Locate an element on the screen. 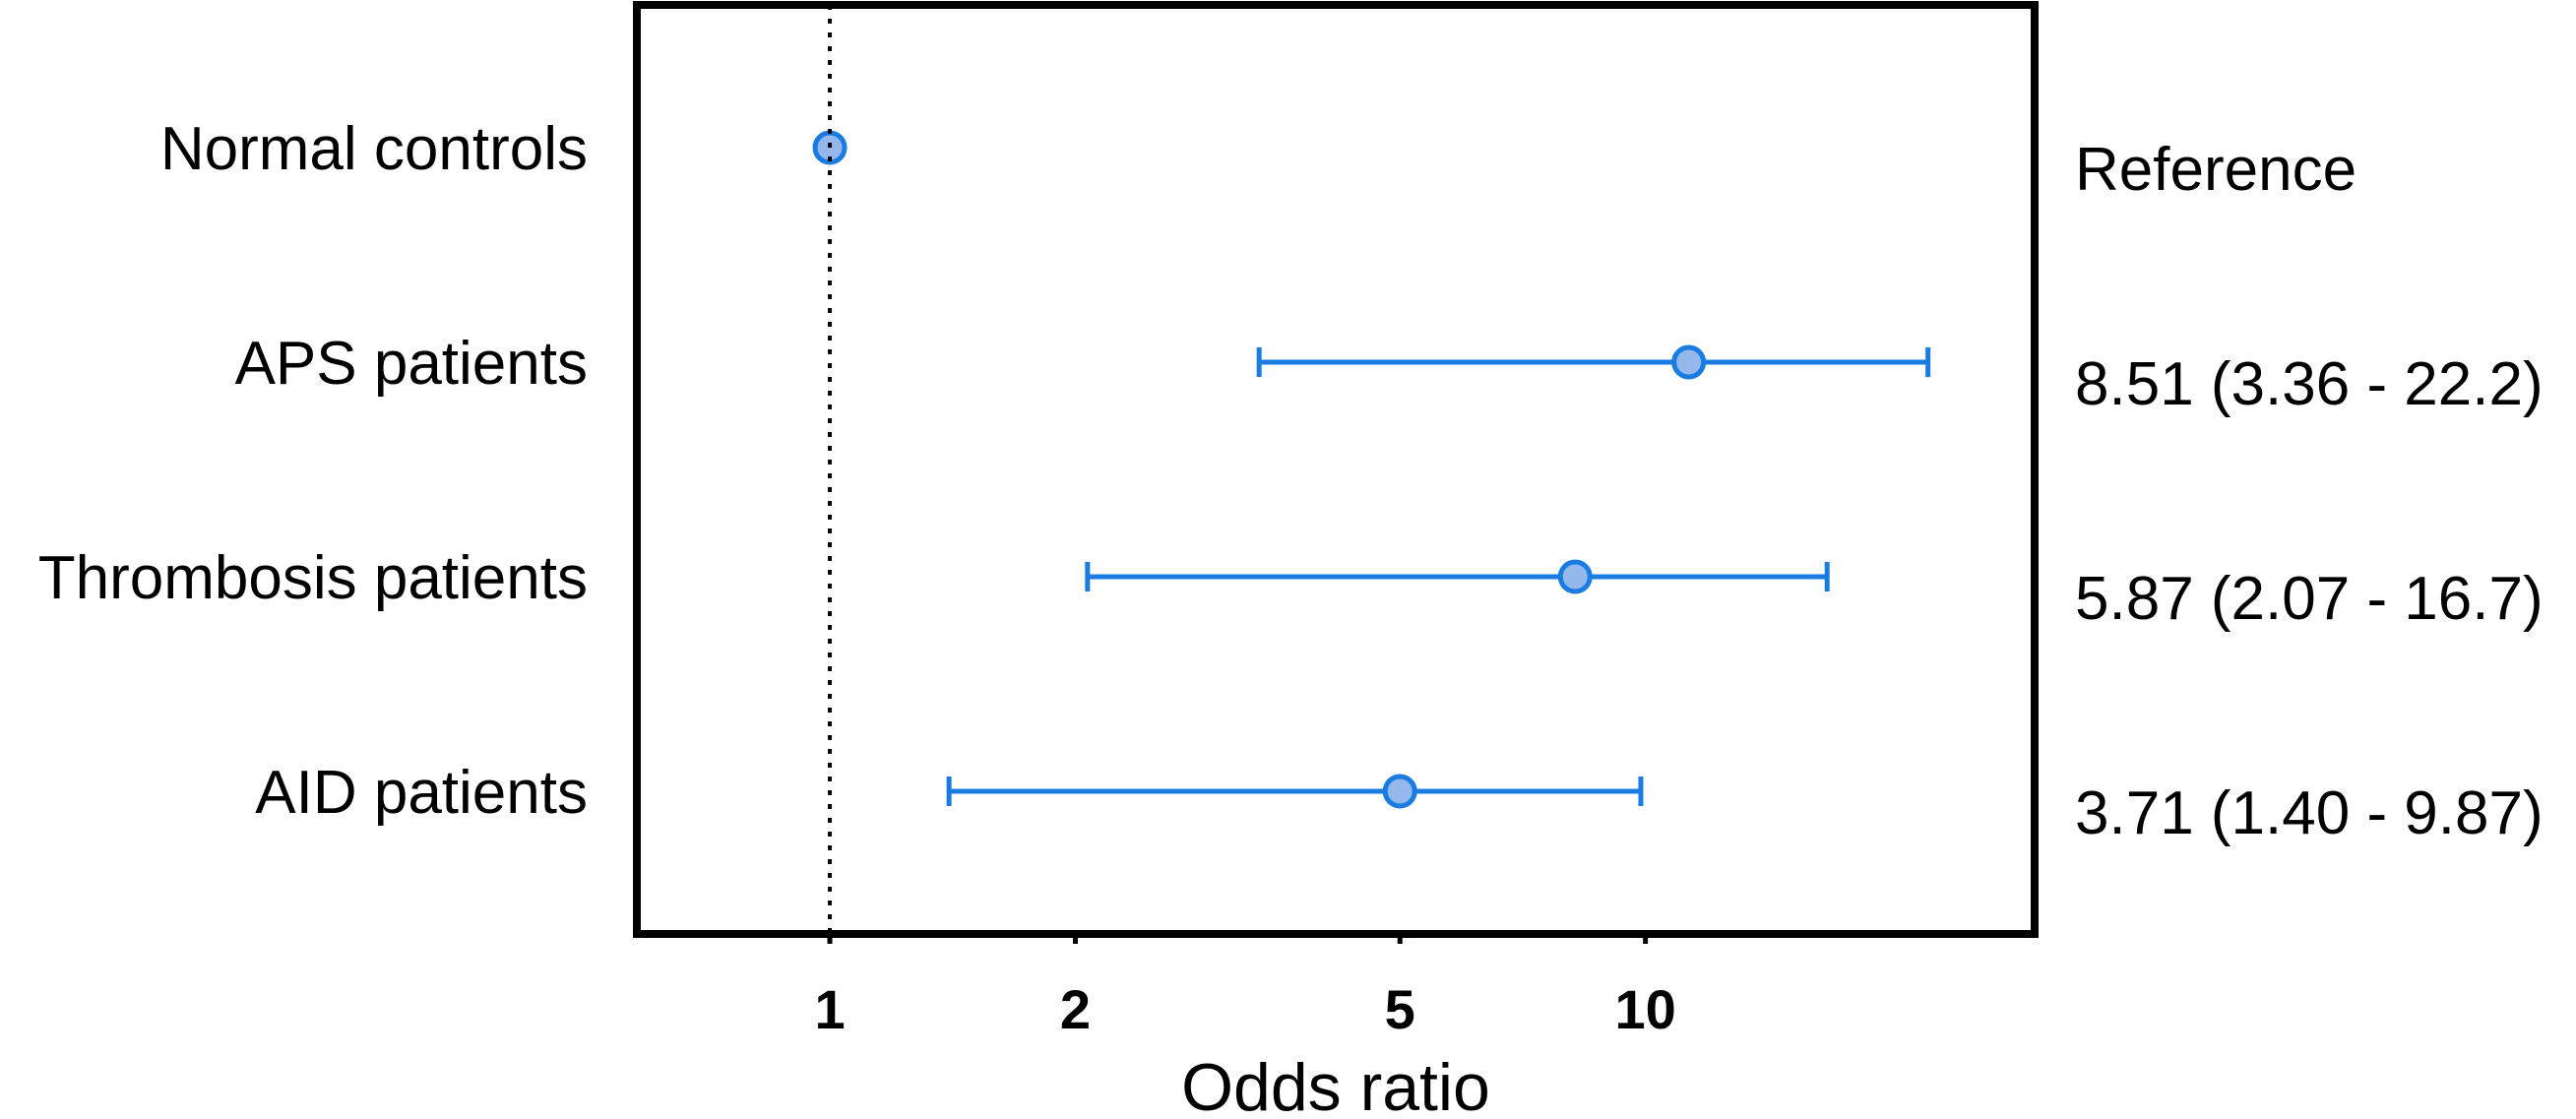 This screenshot has width=2576, height=1119. x-tick-label: 1 is located at coordinates (829, 1009).